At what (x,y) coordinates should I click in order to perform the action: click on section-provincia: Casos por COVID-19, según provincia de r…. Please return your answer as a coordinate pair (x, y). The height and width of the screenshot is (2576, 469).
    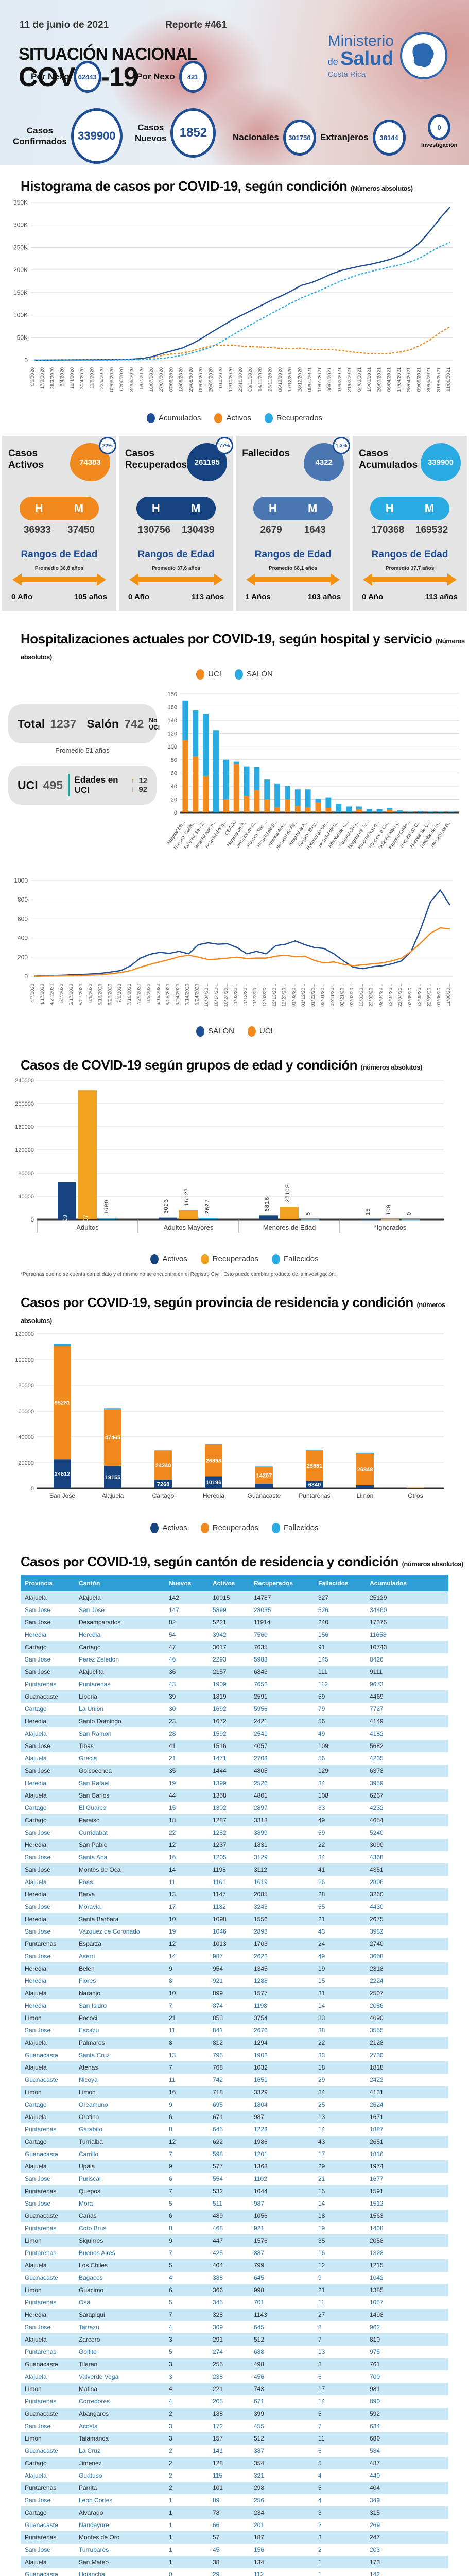
    Looking at the image, I should click on (234, 1410).